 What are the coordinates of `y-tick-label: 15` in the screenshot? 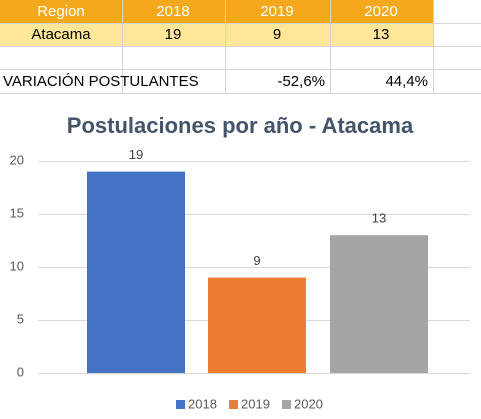 It's located at (17, 212).